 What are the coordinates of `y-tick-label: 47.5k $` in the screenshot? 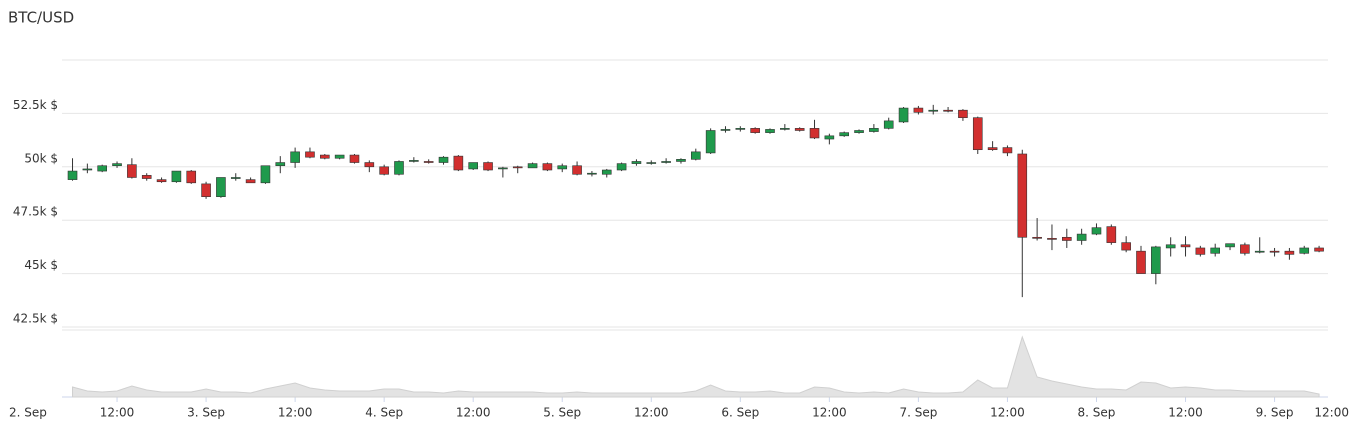 It's located at (35, 212).